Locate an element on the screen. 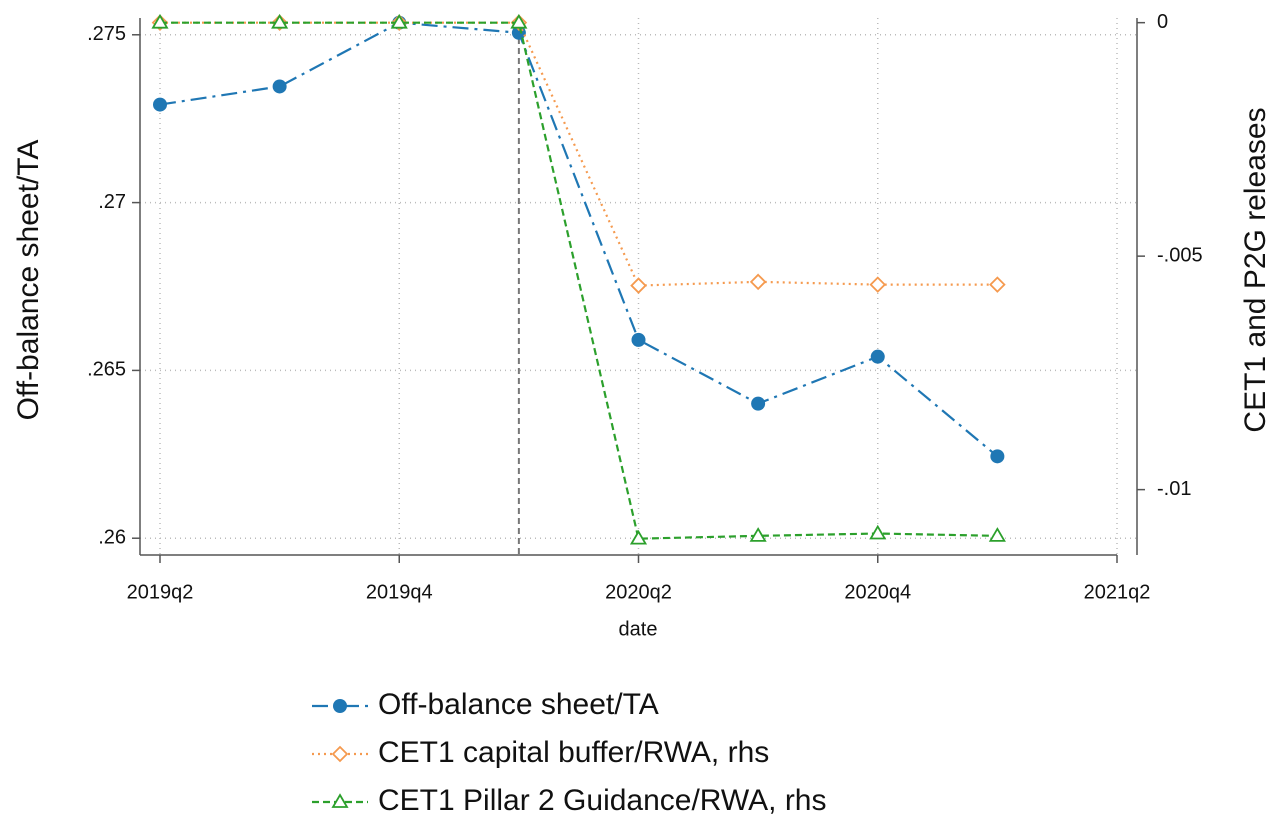  y2-tick-label: 0 is located at coordinates (1162, 22).